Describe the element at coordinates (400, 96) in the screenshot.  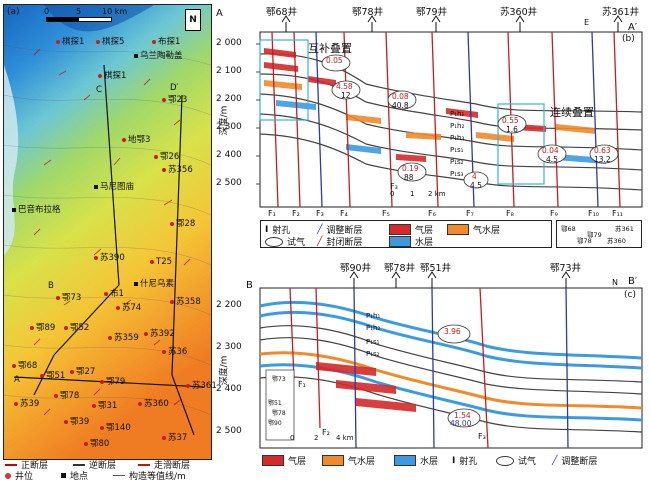
I see `test-3-top: 0.08` at that location.